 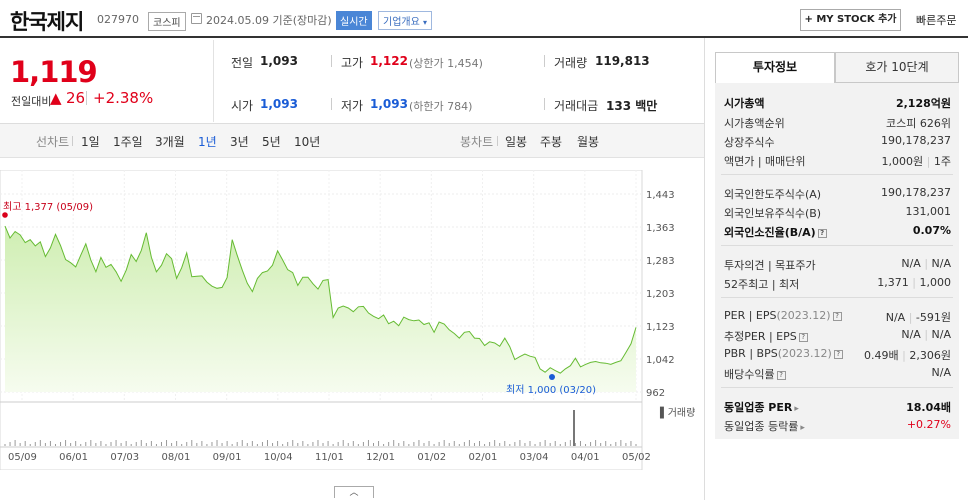 I want to click on change-percent: +2.38%, so click(x=123, y=98).